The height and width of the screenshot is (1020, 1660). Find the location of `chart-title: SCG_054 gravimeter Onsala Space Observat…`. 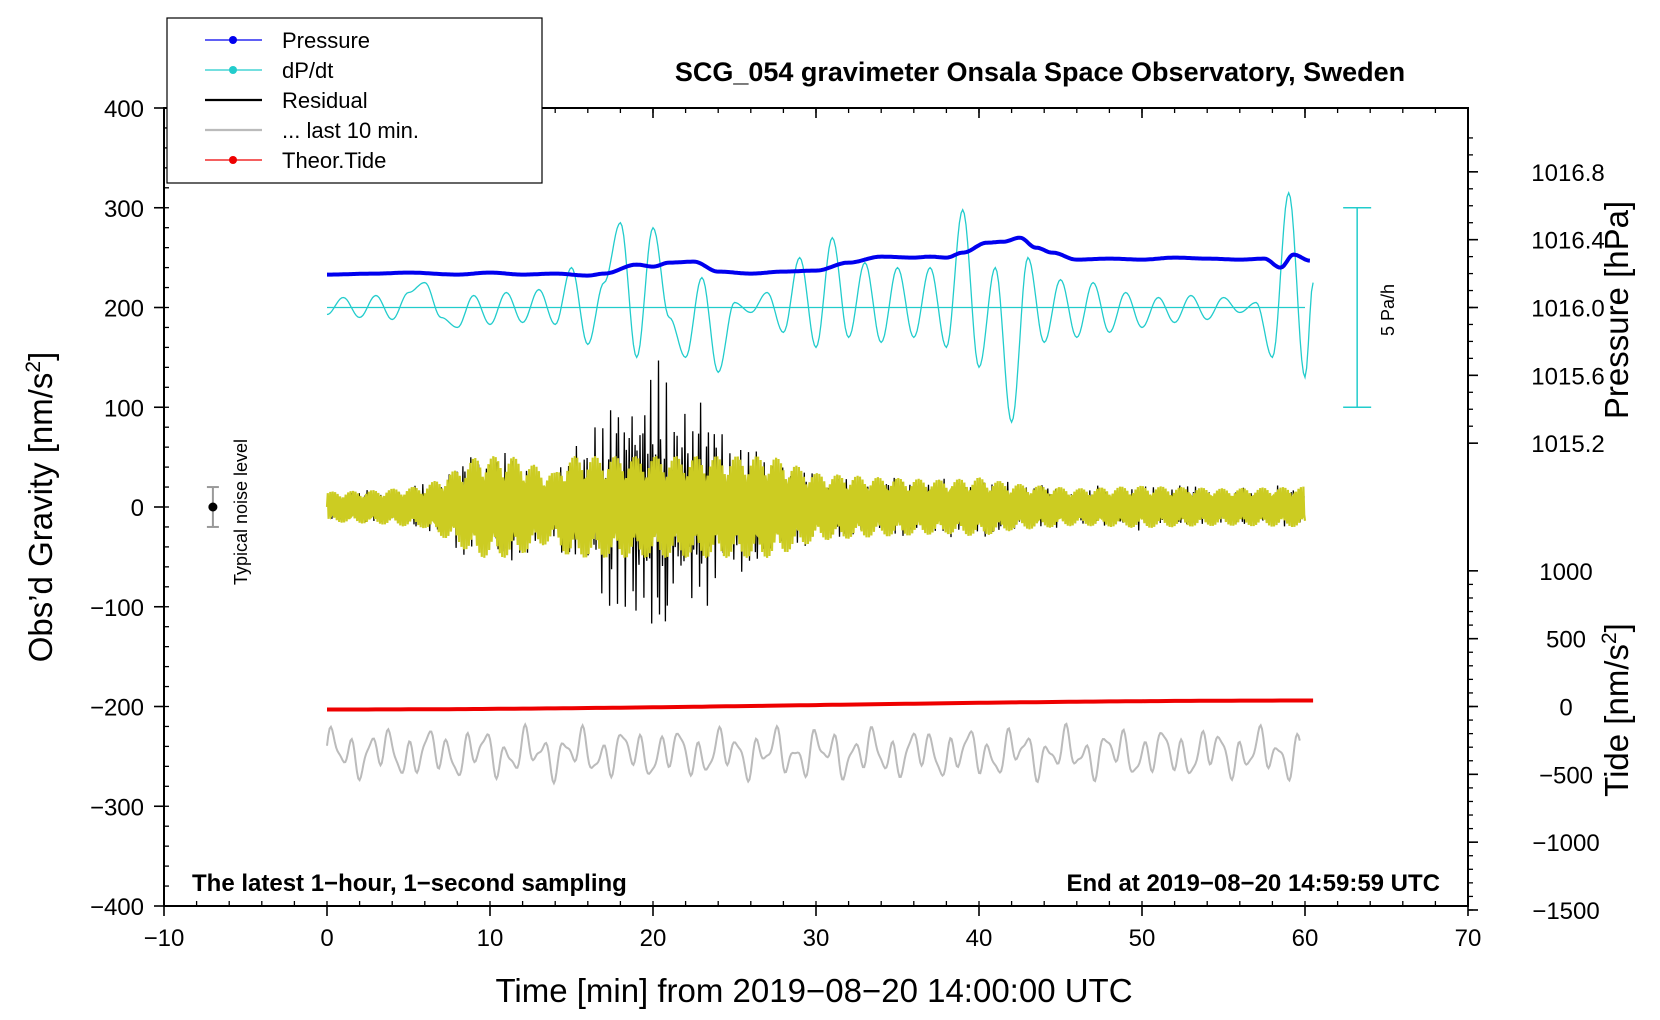

chart-title: SCG_054 gravimeter Onsala Space Observat… is located at coordinates (1040, 72).